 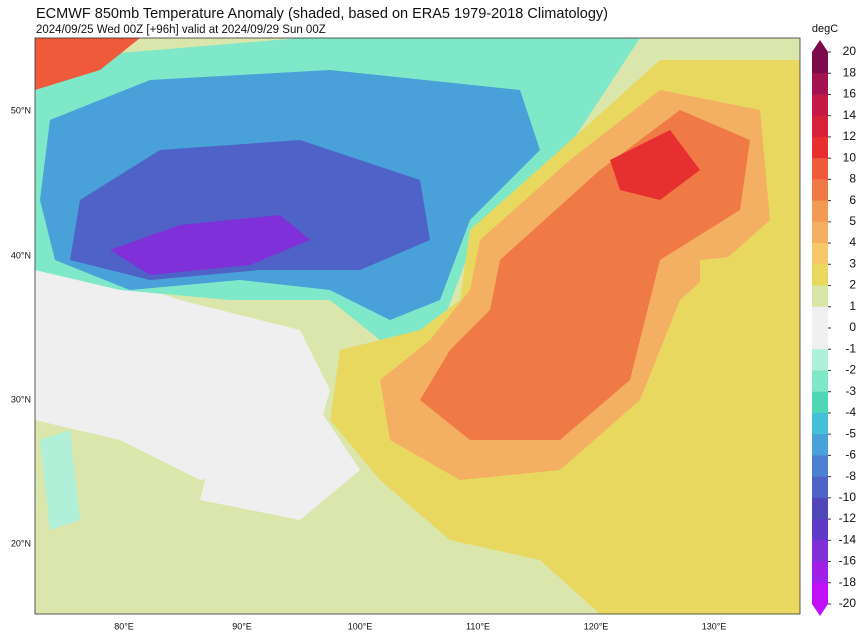 What do you see at coordinates (852, 263) in the screenshot?
I see `colorbar-tick-label: 3` at bounding box center [852, 263].